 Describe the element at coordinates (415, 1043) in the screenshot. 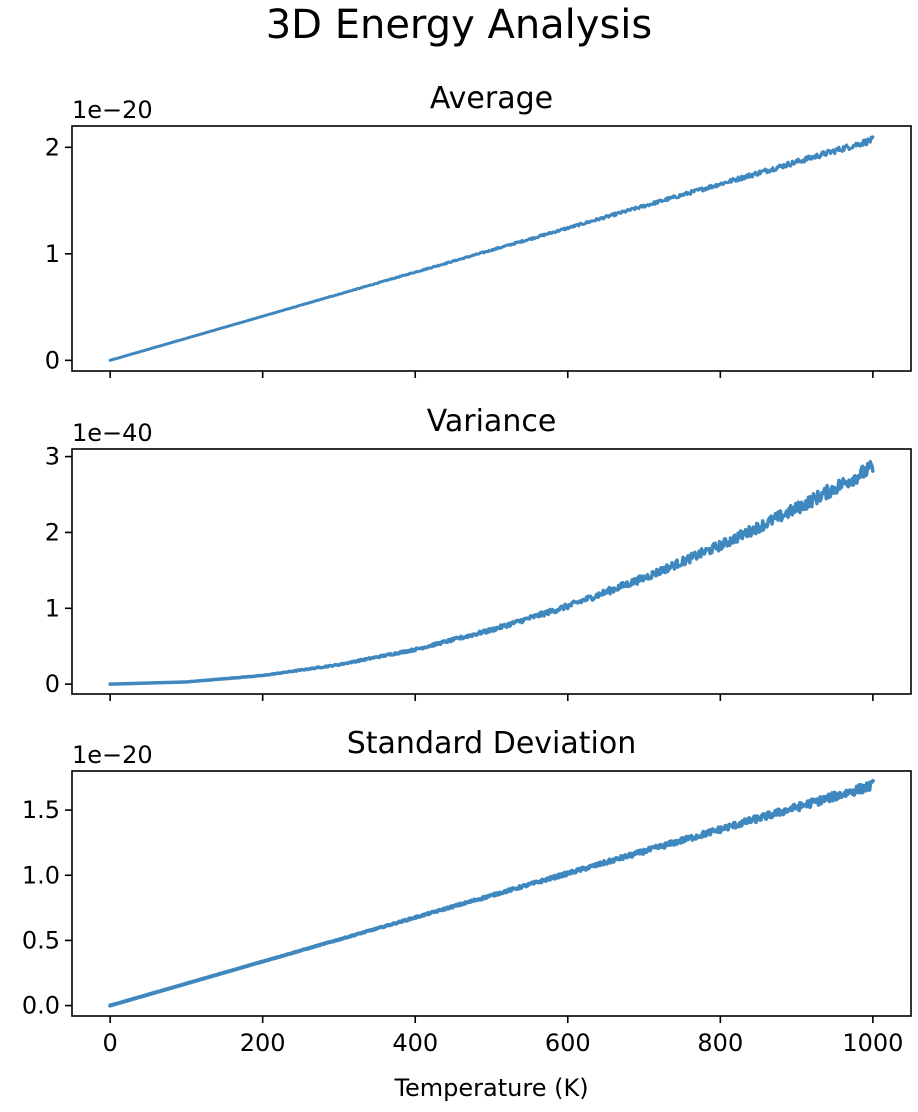

I see `x-tick-label: 400` at that location.